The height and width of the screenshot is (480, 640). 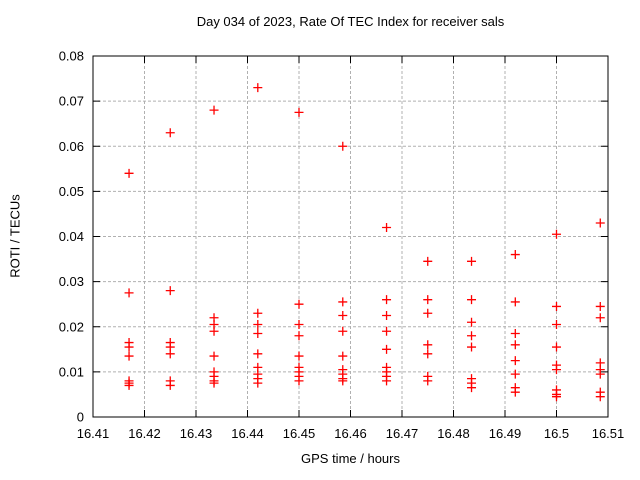 What do you see at coordinates (71, 146) in the screenshot?
I see `y-tick-label: 0.06` at bounding box center [71, 146].